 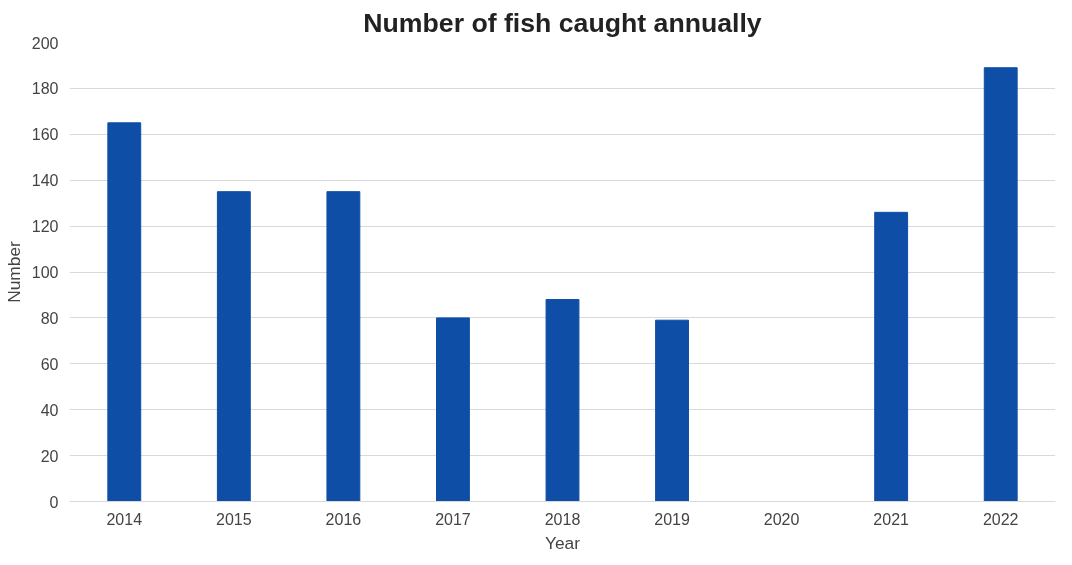 What do you see at coordinates (124, 519) in the screenshot?
I see `x-tick-label: 2014` at bounding box center [124, 519].